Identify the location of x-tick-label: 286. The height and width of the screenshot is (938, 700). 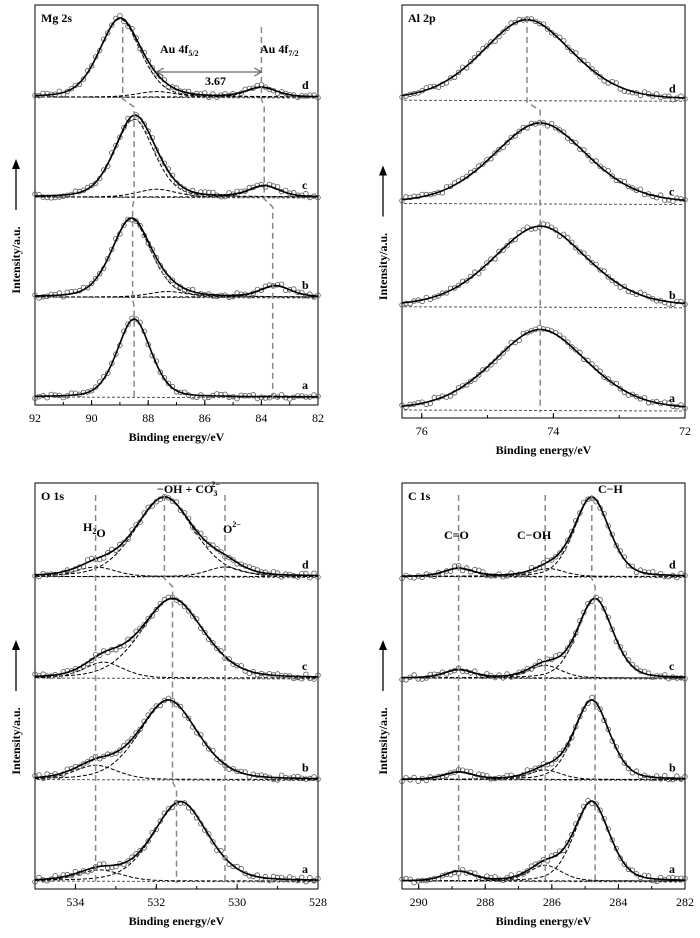
(552, 902).